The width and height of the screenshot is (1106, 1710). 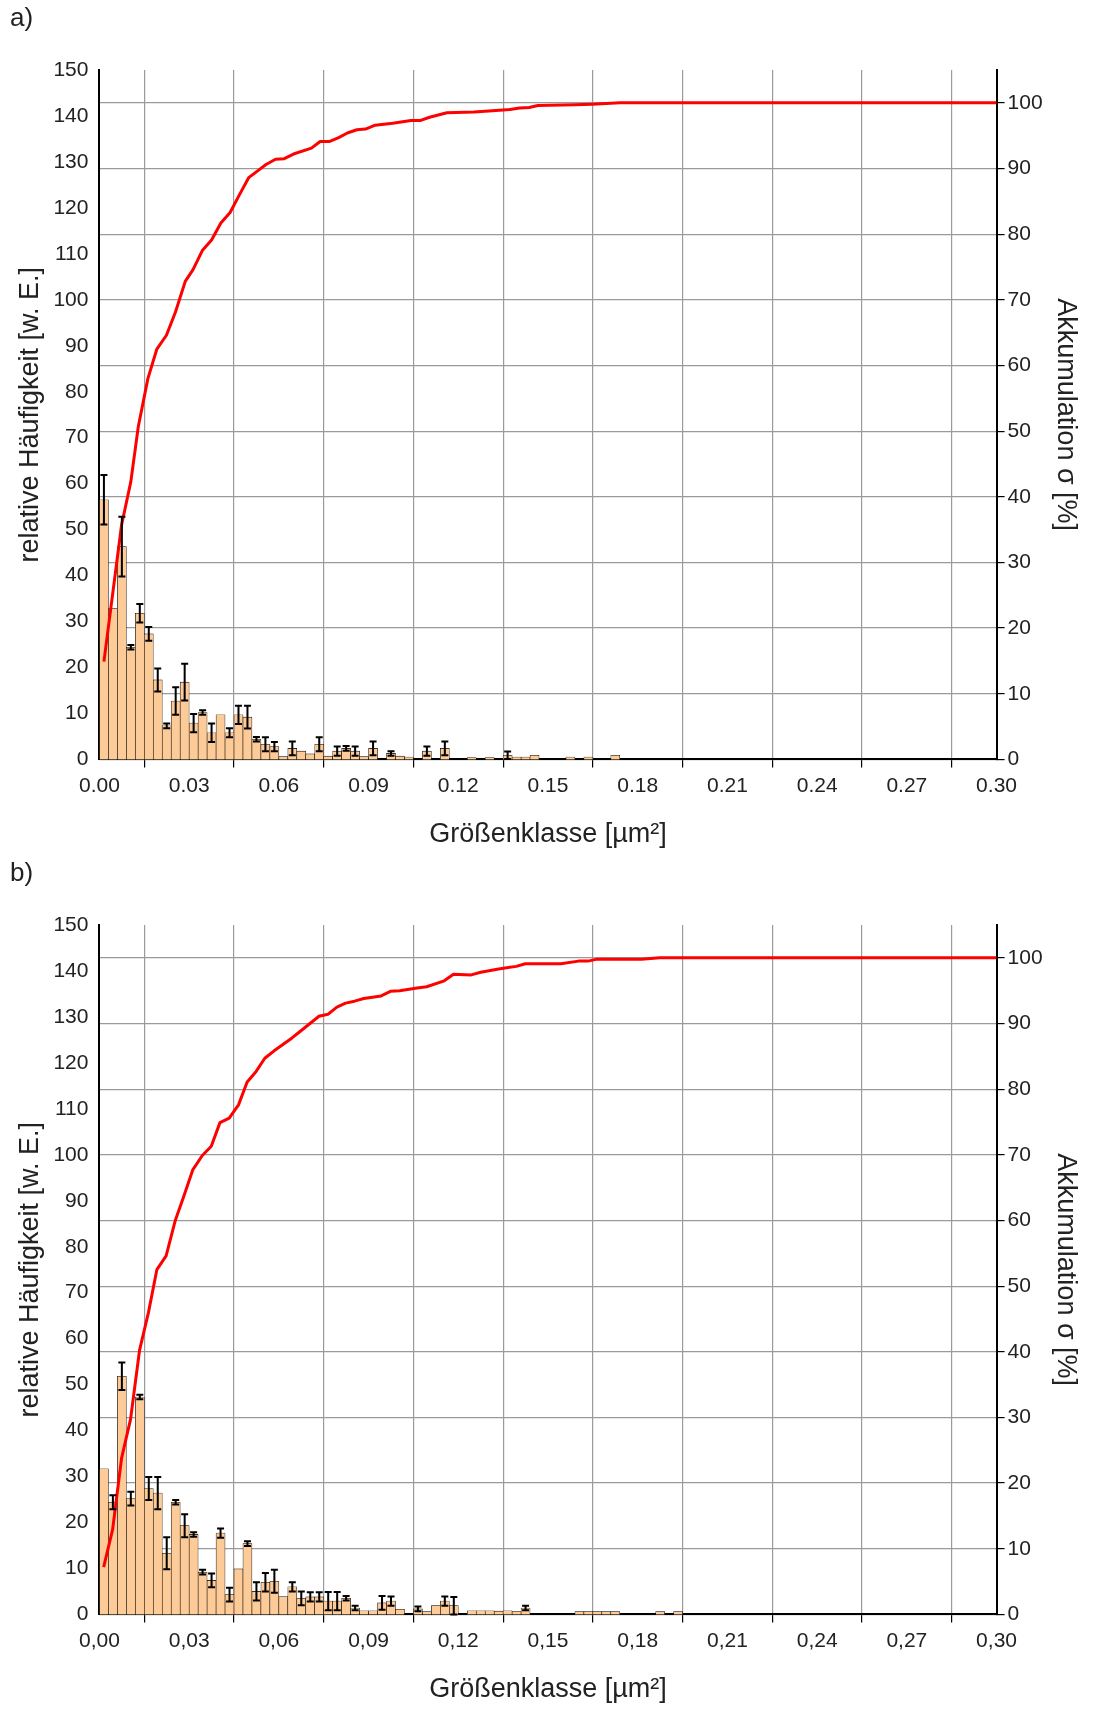 I want to click on x-tick-label: 0.21, so click(x=727, y=784).